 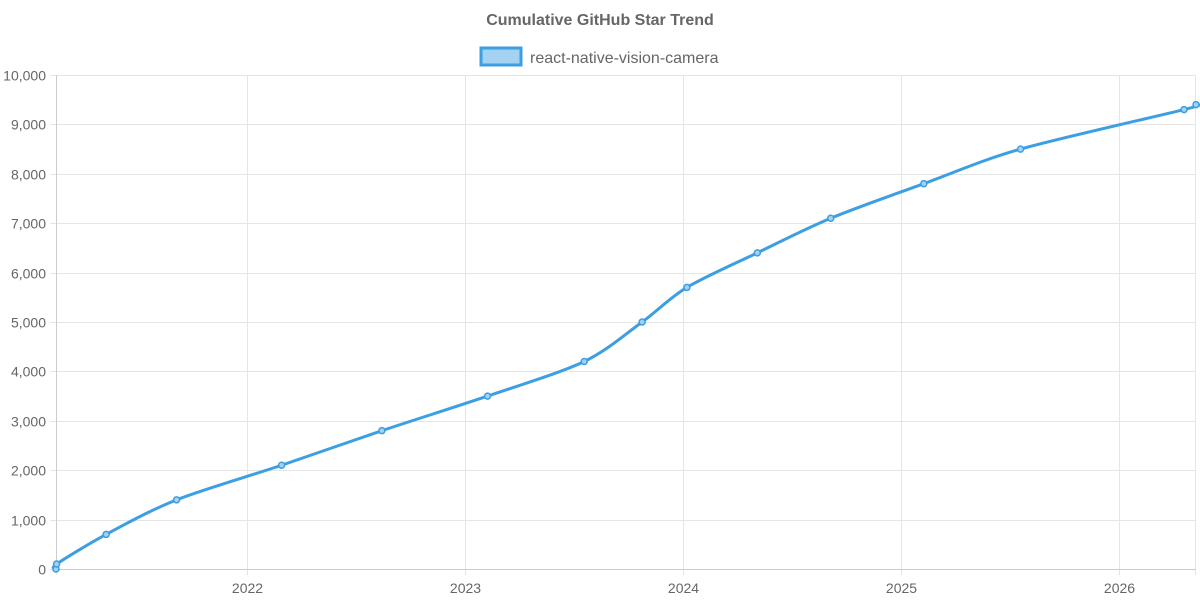 I want to click on x-axis-ticks: 2022 2023 2024 2025 2026, so click(x=683, y=588).